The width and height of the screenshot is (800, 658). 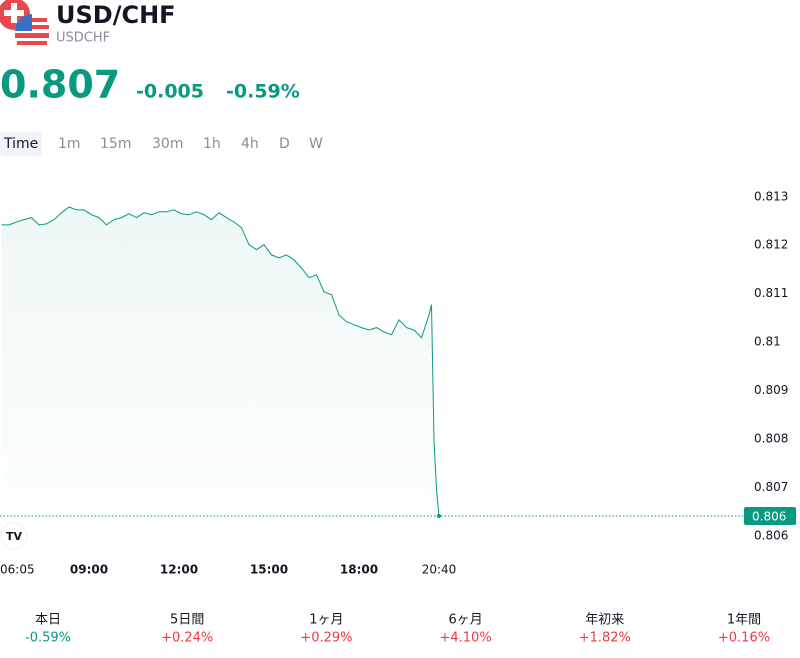 I want to click on performance-label: 5日間, so click(x=187, y=620).